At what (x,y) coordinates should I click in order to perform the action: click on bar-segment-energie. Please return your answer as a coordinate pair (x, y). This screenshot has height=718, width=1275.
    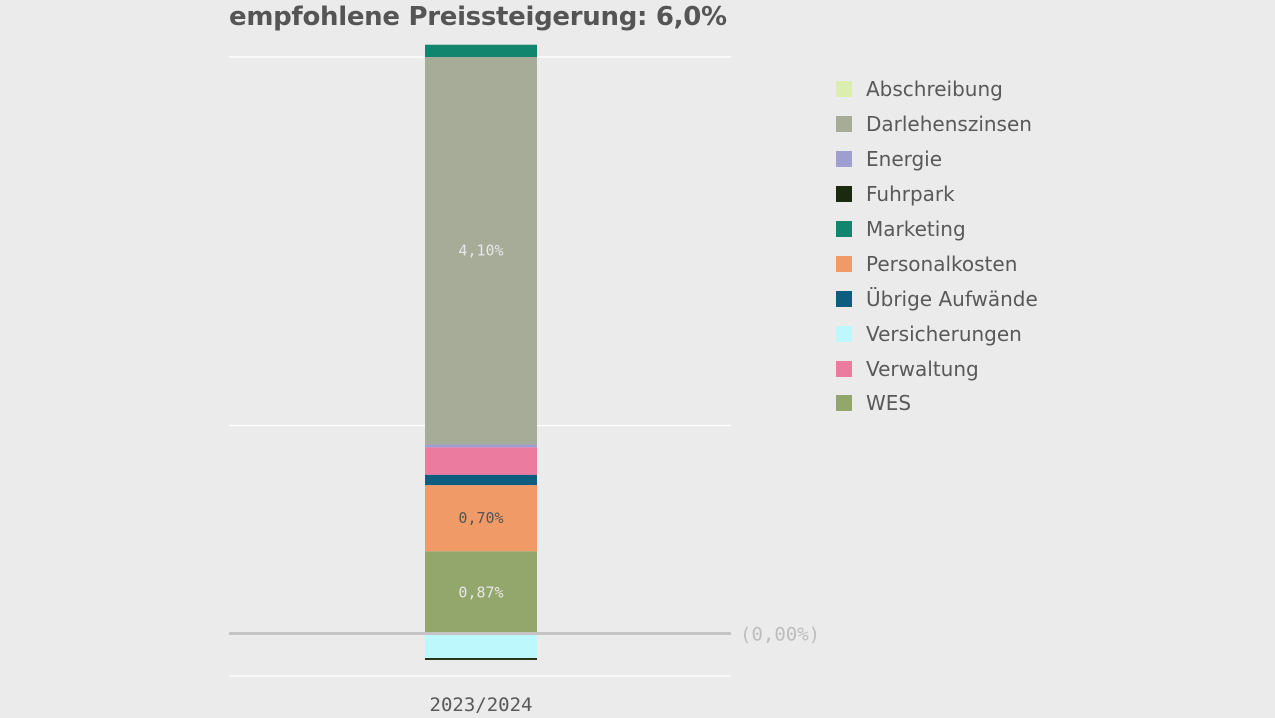
    Looking at the image, I should click on (481, 446).